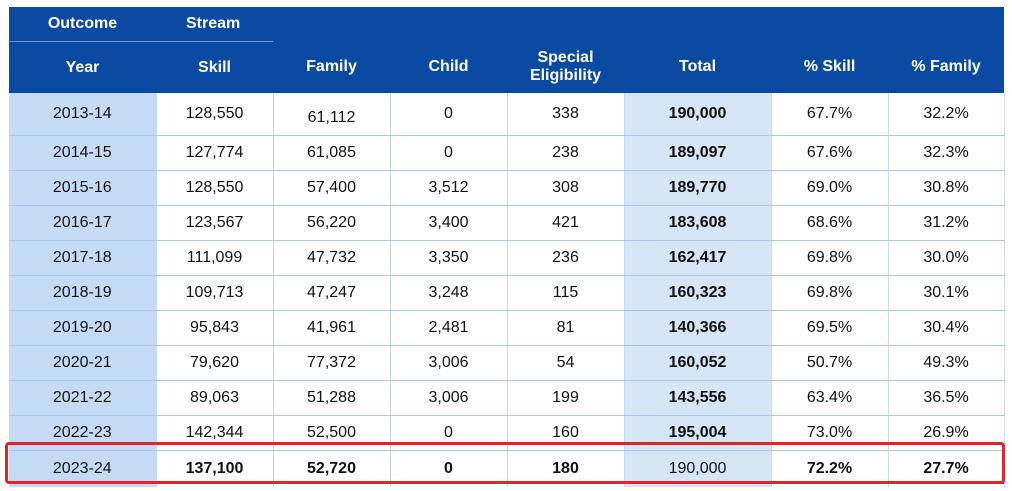 Image resolution: width=1012 pixels, height=491 pixels. What do you see at coordinates (215, 328) in the screenshot?
I see `cell-skill: 95,843` at bounding box center [215, 328].